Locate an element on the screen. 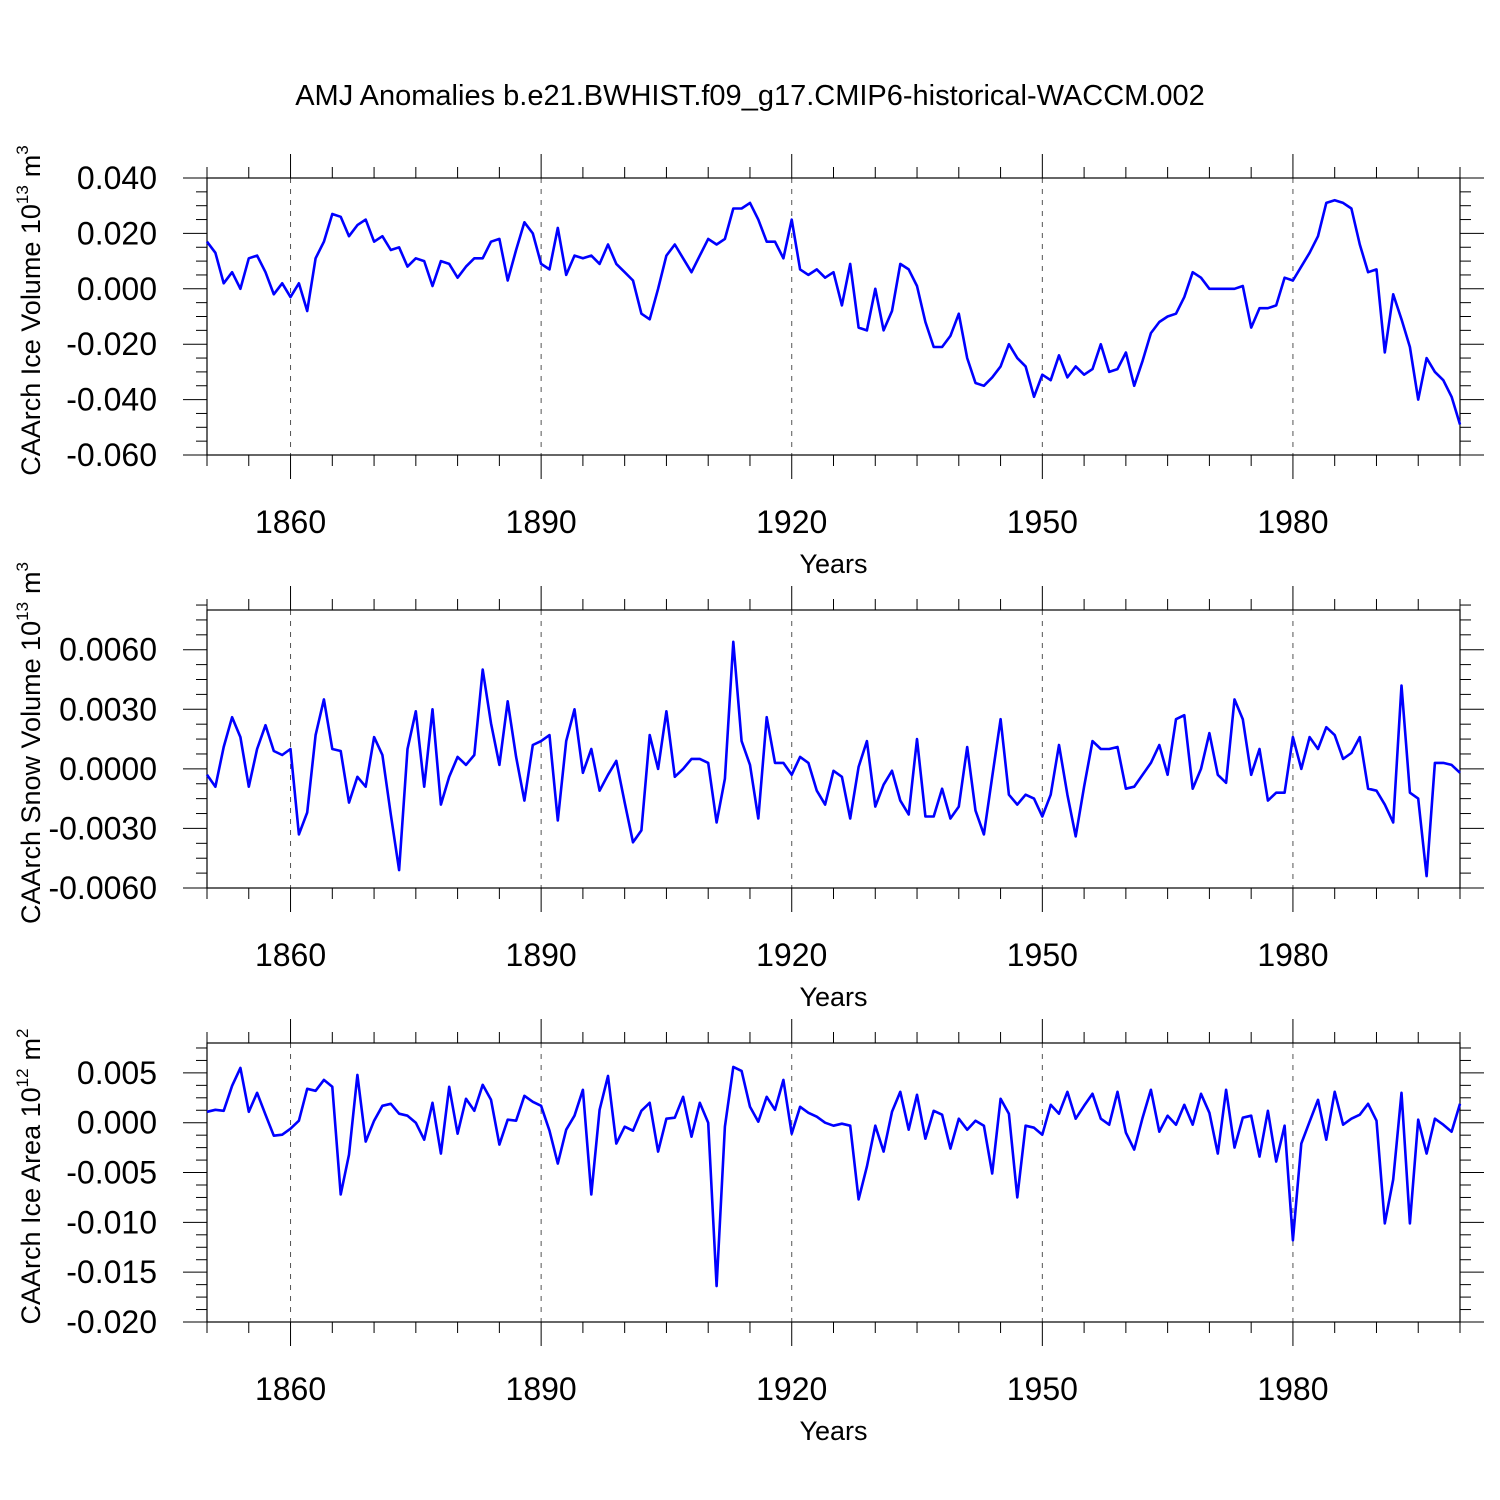 Image resolution: width=1500 pixels, height=1500 pixels. y-tick-label: -0.010 is located at coordinates (111, 1222).